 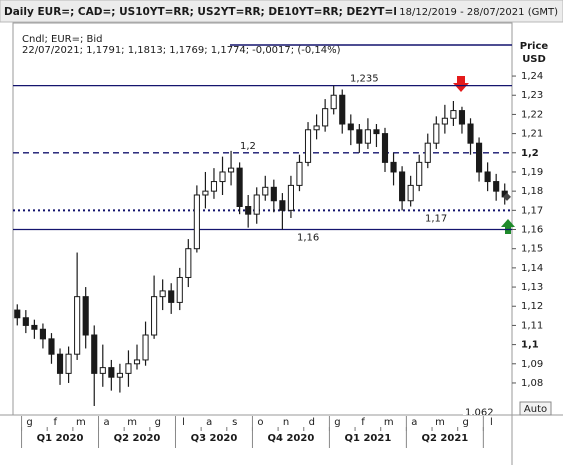 What do you see at coordinates (532, 287) in the screenshot?
I see `y-tick-label: 1,13` at bounding box center [532, 287].